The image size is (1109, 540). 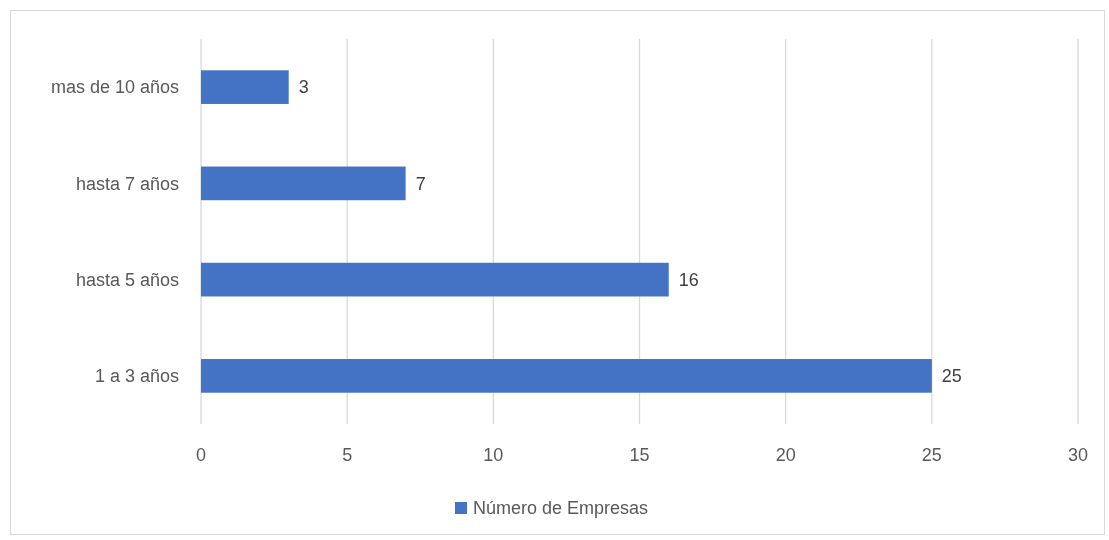 I want to click on data-label: 16, so click(x=688, y=279).